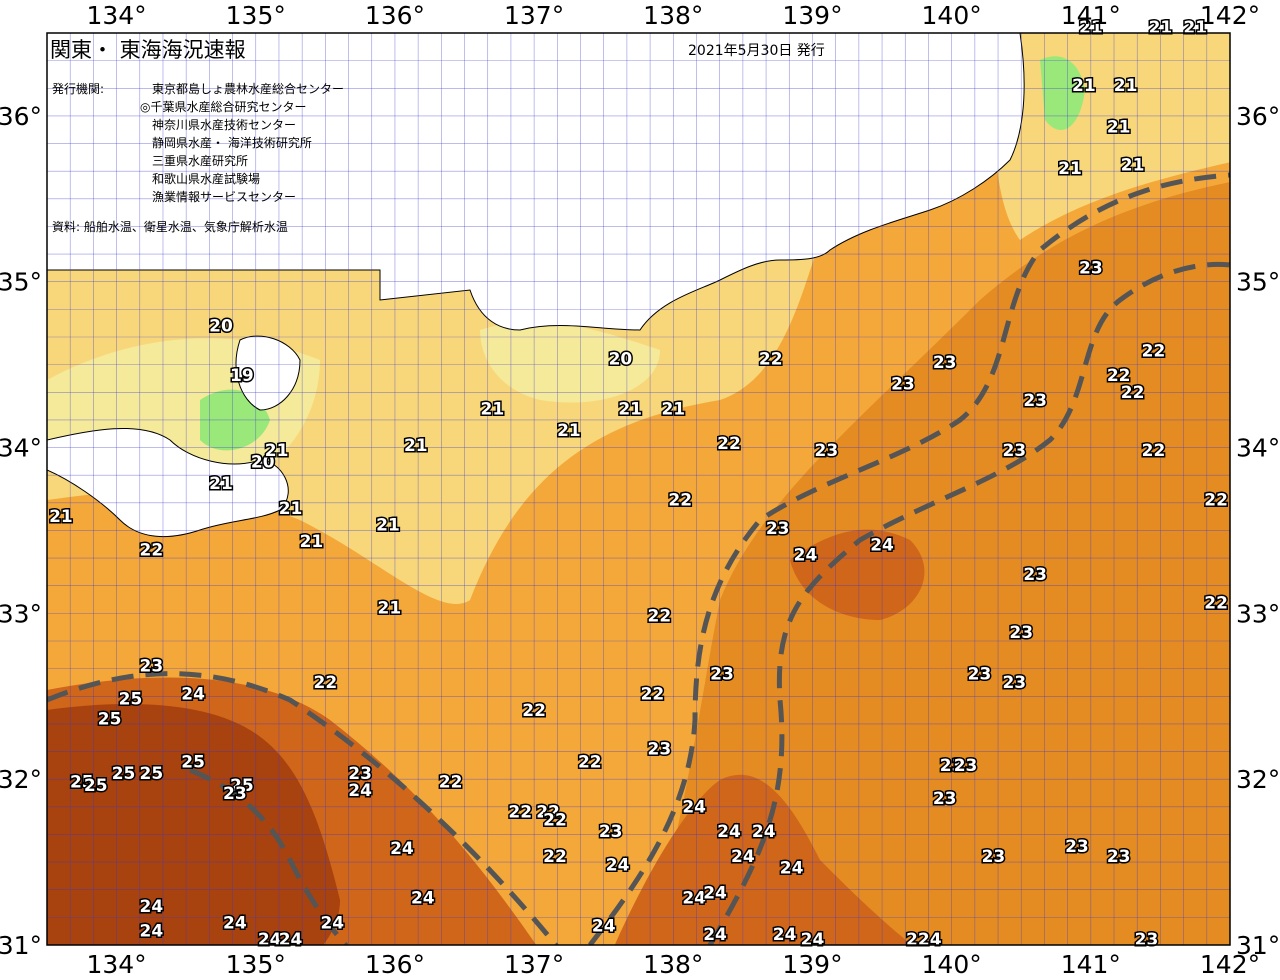 The width and height of the screenshot is (1280, 980). What do you see at coordinates (857, 574) in the screenshot?
I see `zone-24-degrees-central` at bounding box center [857, 574].